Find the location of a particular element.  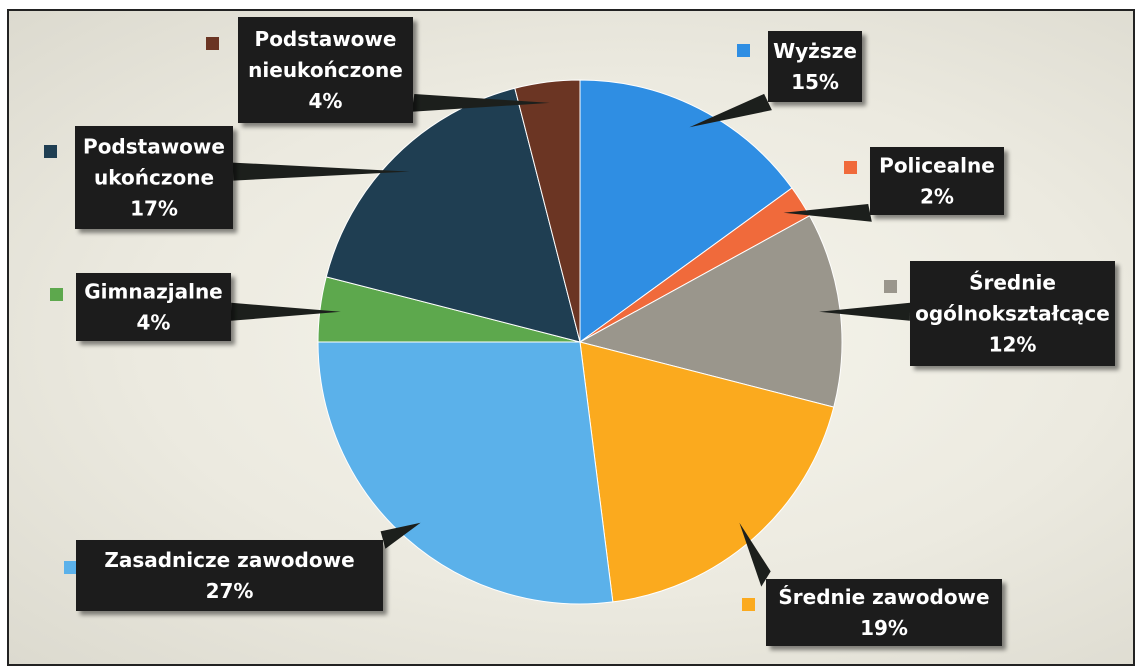

data-label-percent: 2% is located at coordinates (937, 197).